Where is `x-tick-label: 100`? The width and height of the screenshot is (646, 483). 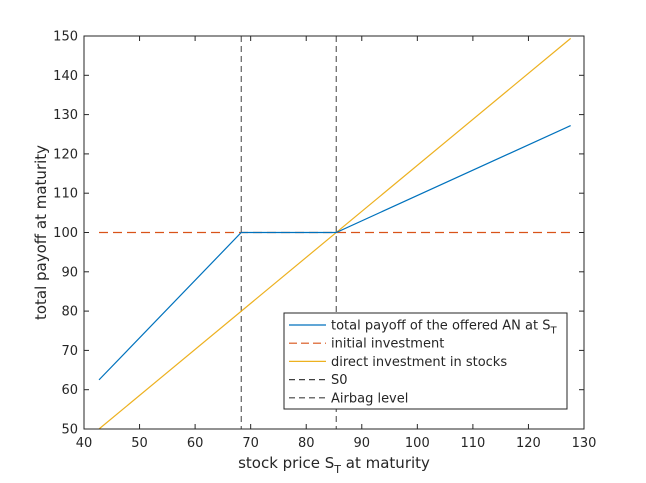
x-tick-label: 100 is located at coordinates (417, 443).